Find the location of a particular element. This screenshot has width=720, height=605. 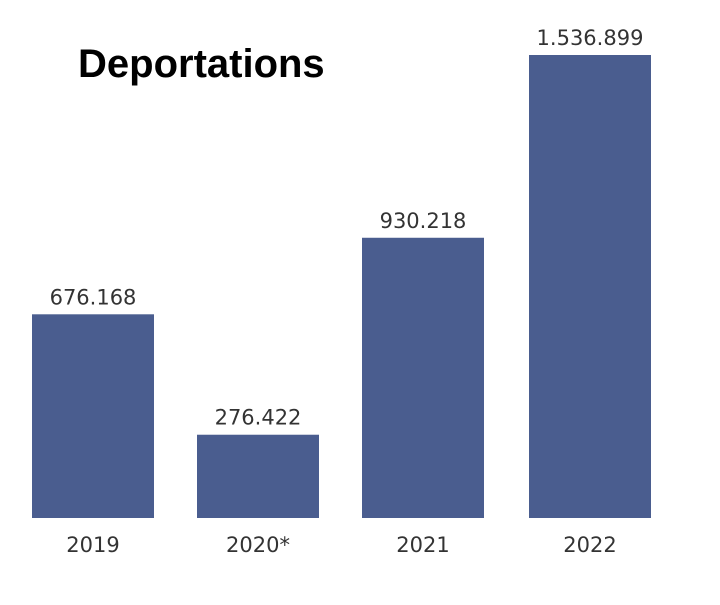

value-label-2: 930.218 is located at coordinates (423, 221).